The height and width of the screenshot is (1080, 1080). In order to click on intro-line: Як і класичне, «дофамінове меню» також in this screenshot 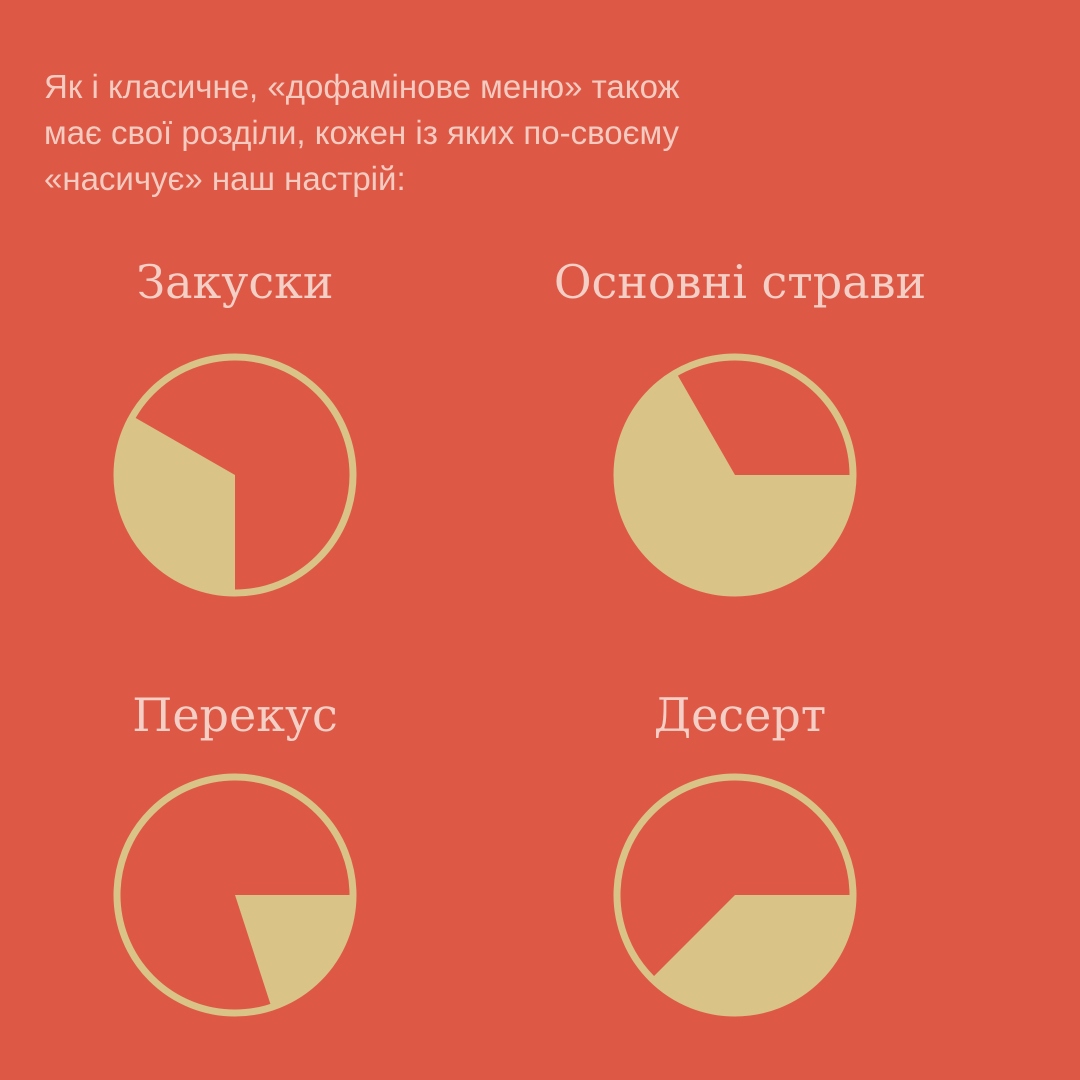, I will do `click(362, 86)`.